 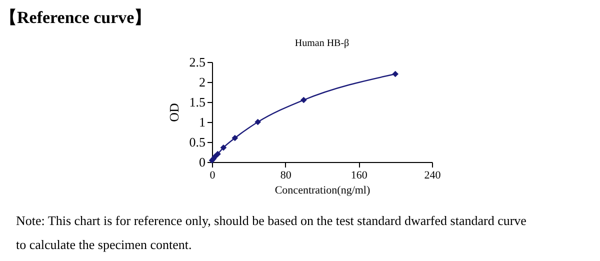 What do you see at coordinates (174, 112) in the screenshot?
I see `y-axis-title: OD` at bounding box center [174, 112].